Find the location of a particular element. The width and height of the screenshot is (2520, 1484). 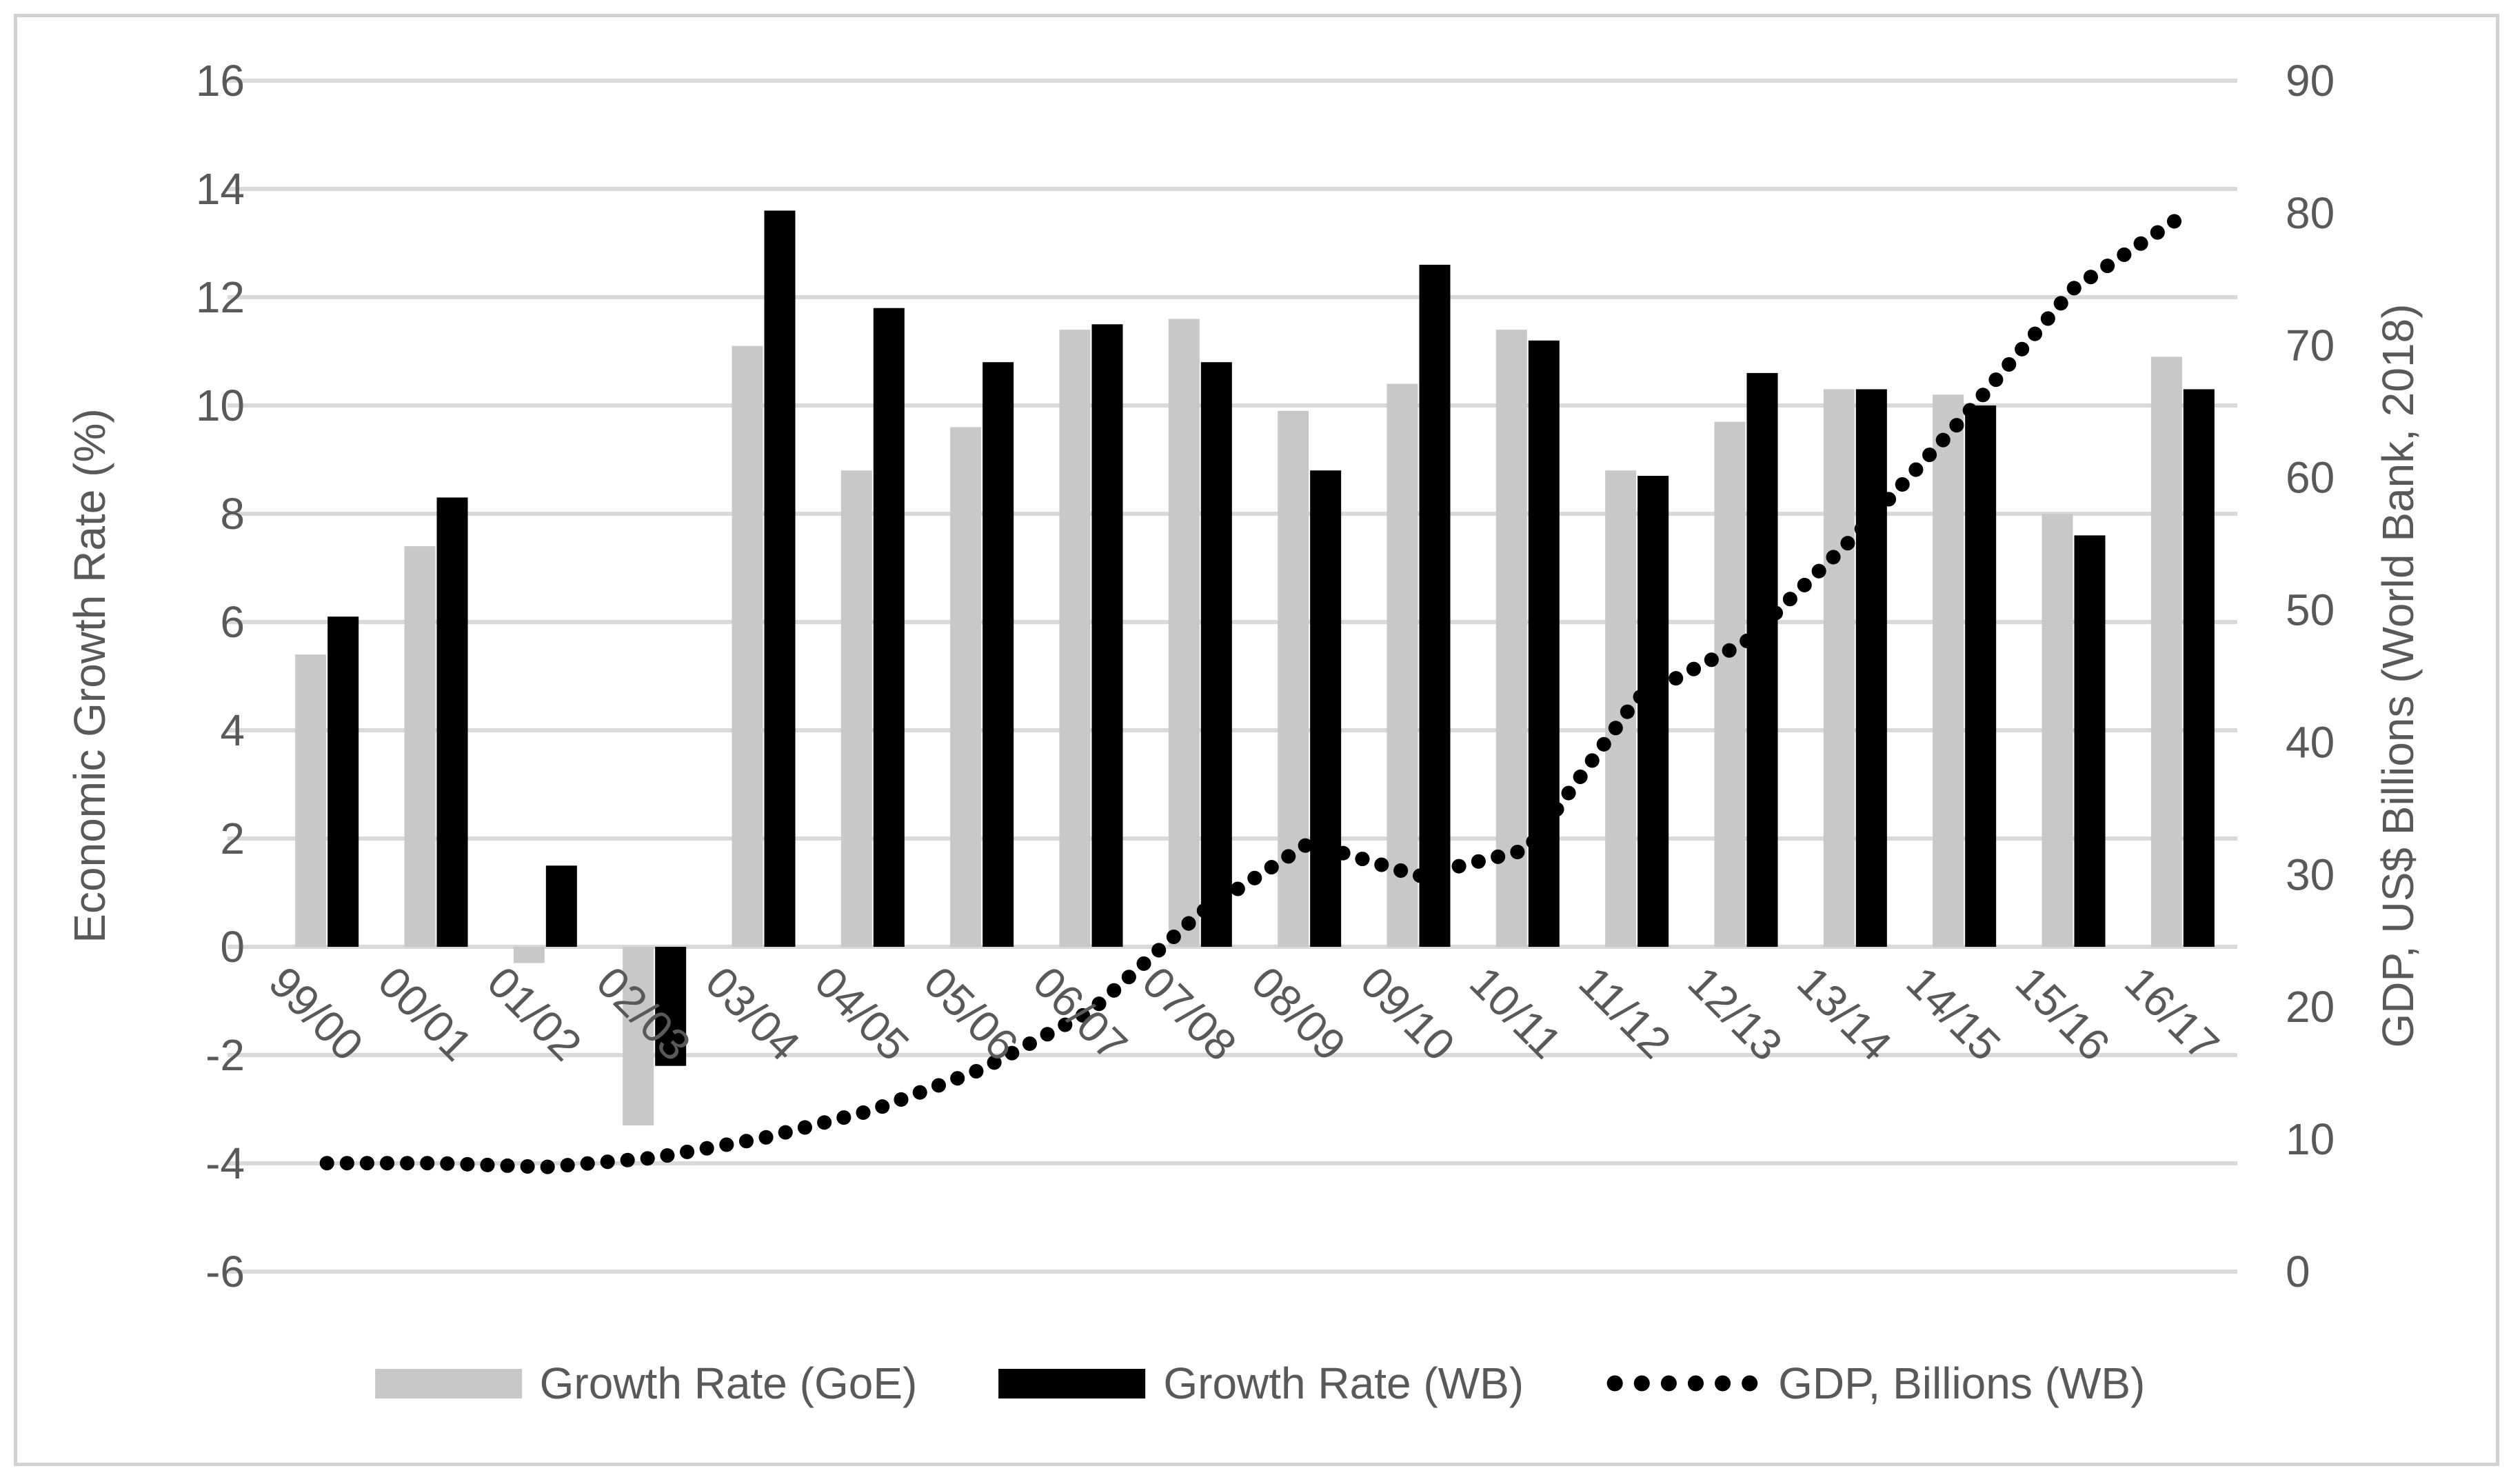

left-axis-tick-label: -2 is located at coordinates (225, 1055).